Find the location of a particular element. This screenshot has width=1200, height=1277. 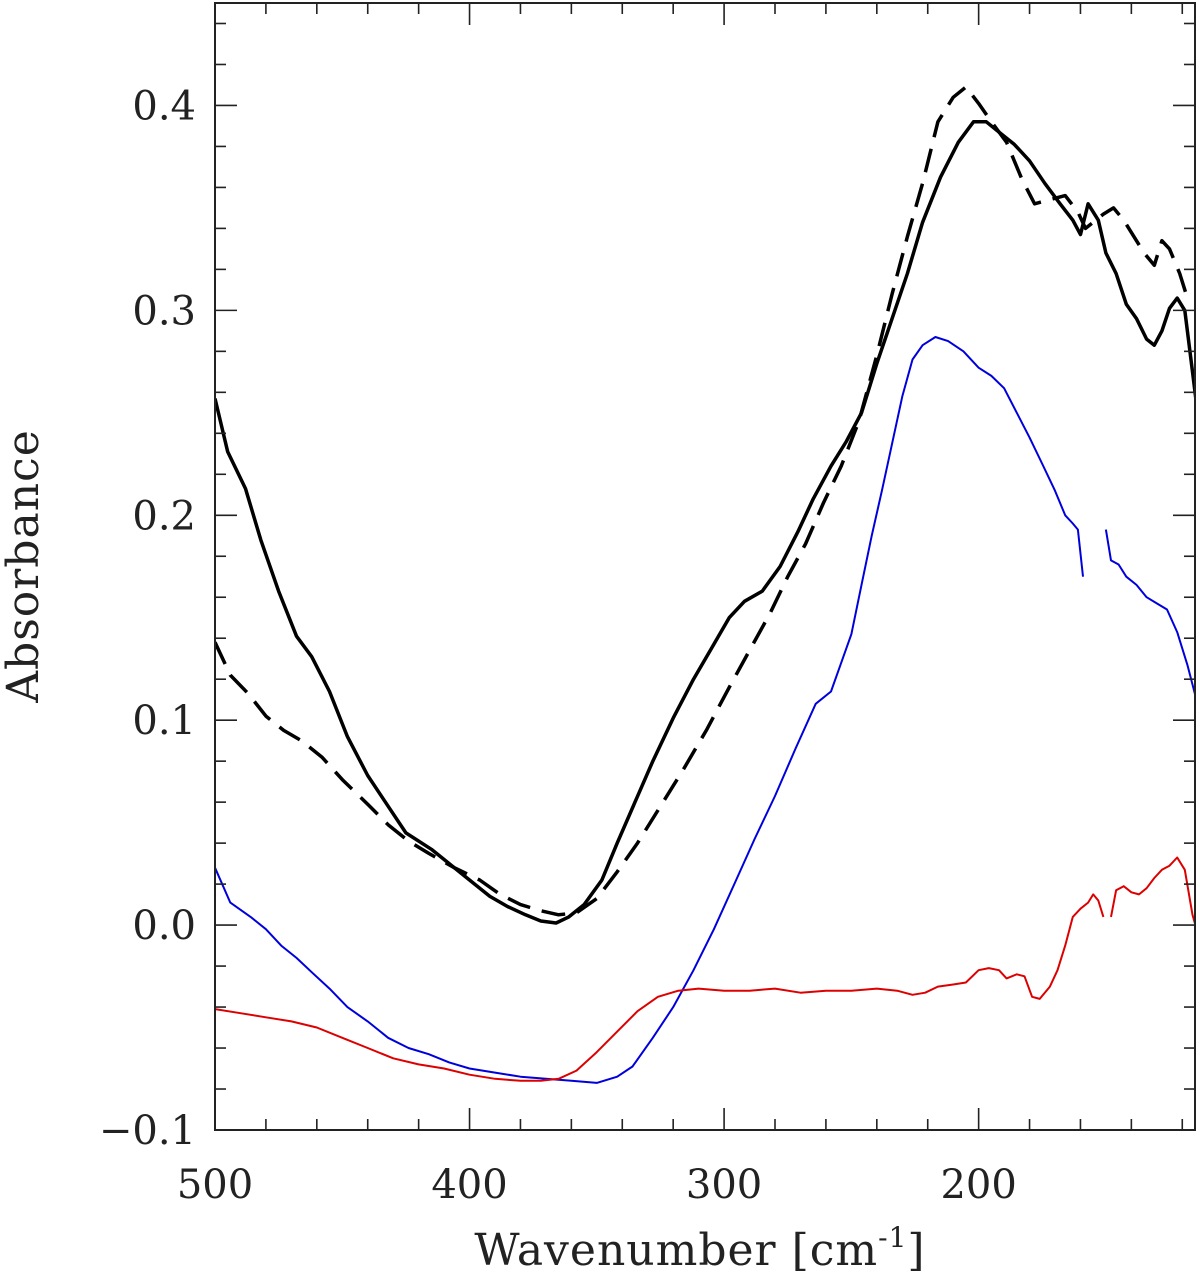

x-tick-label-300: 300 is located at coordinates (724, 1185).